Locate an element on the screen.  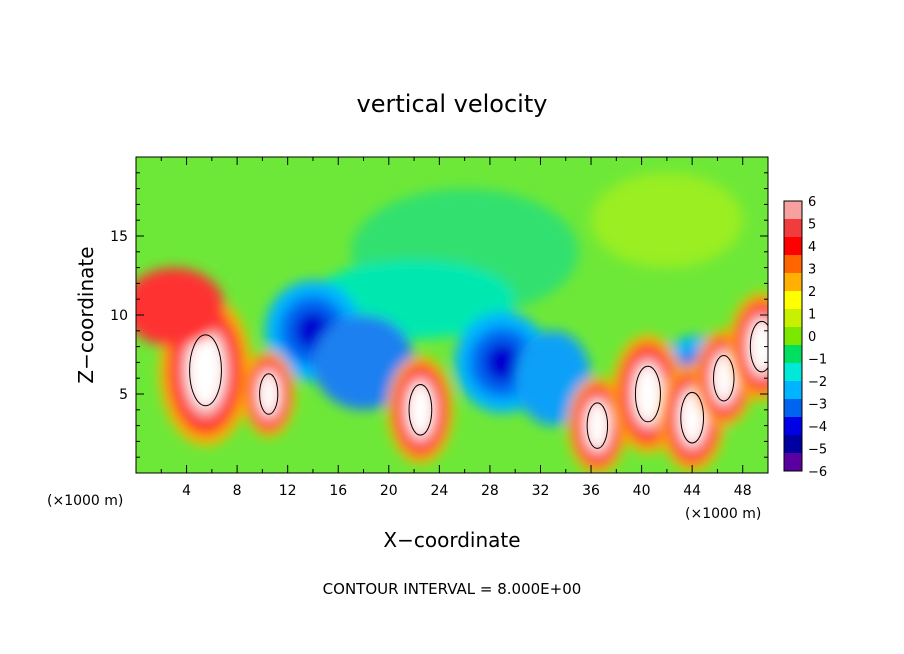
downdraft-region is located at coordinates (363, 362).